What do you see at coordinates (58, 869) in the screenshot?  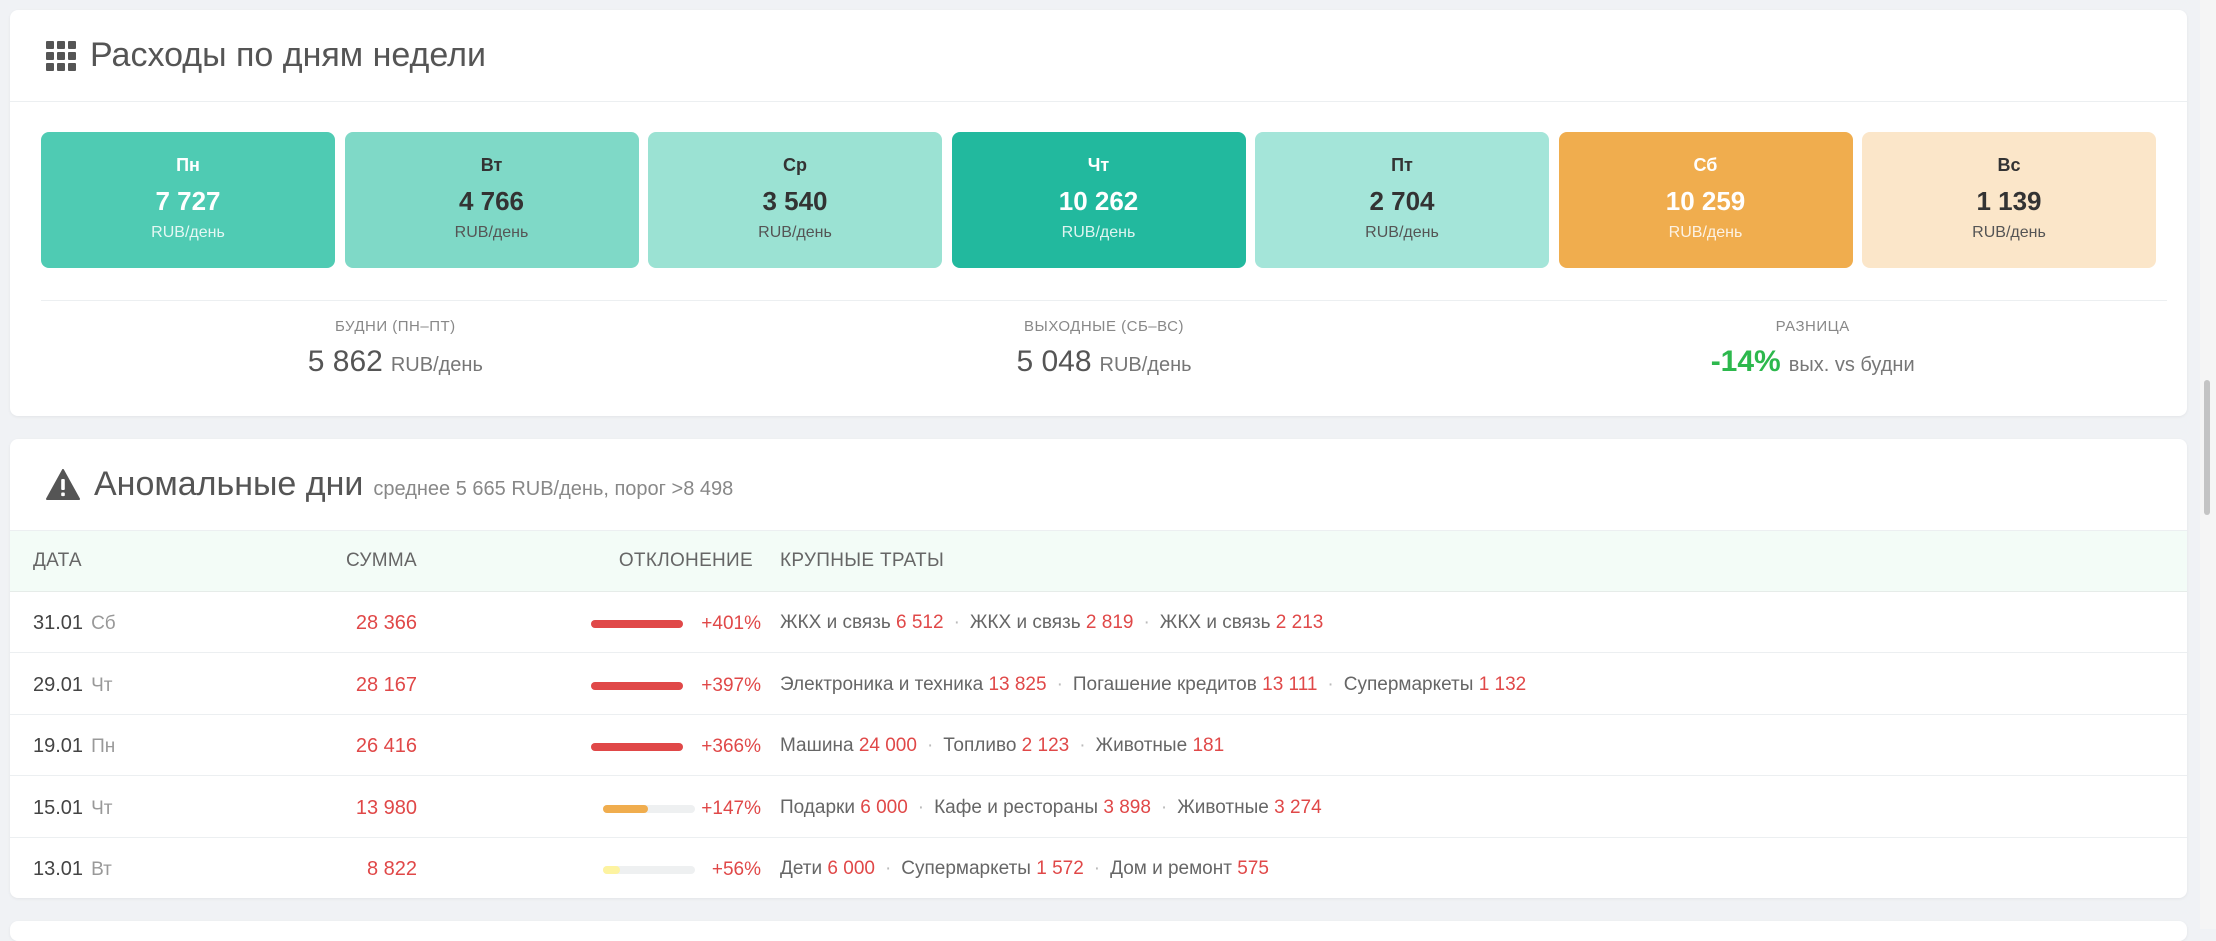 I see `row-date: 13.01` at bounding box center [58, 869].